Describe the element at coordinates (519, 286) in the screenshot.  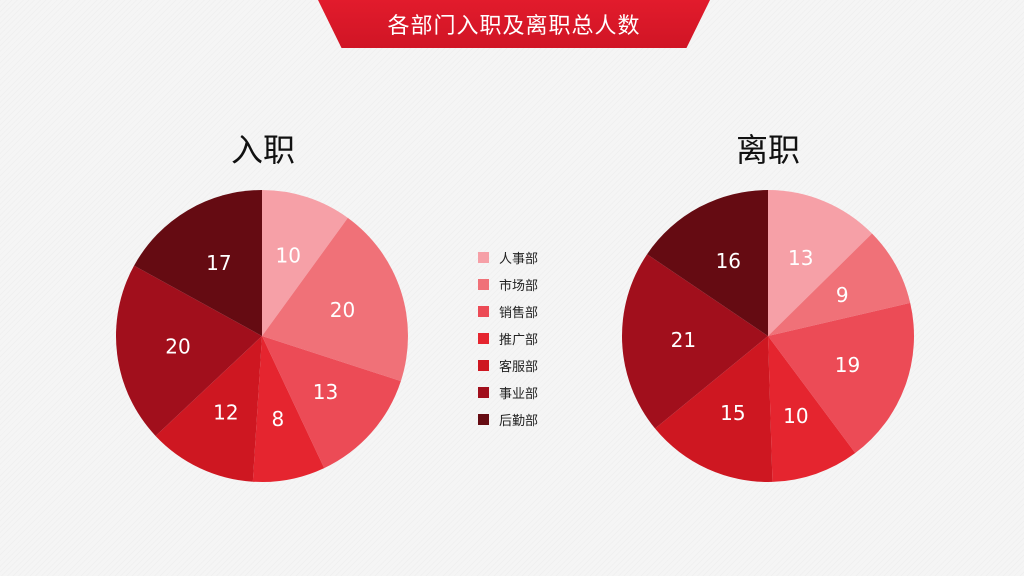
I see `legend-label: 市场部` at that location.